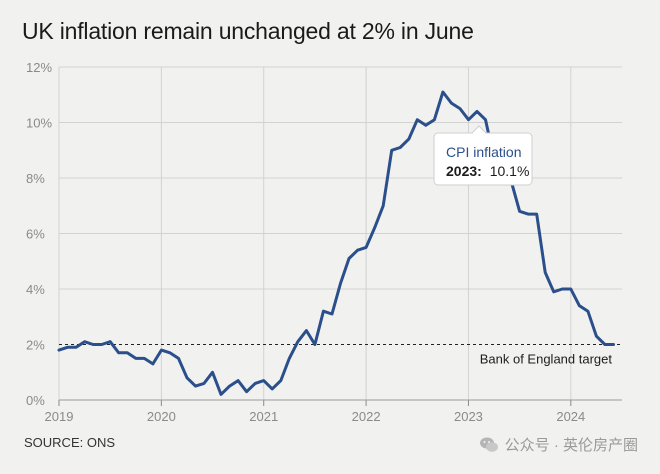  Describe the element at coordinates (479, 129) in the screenshot. I see `tooltip-pointer` at that location.